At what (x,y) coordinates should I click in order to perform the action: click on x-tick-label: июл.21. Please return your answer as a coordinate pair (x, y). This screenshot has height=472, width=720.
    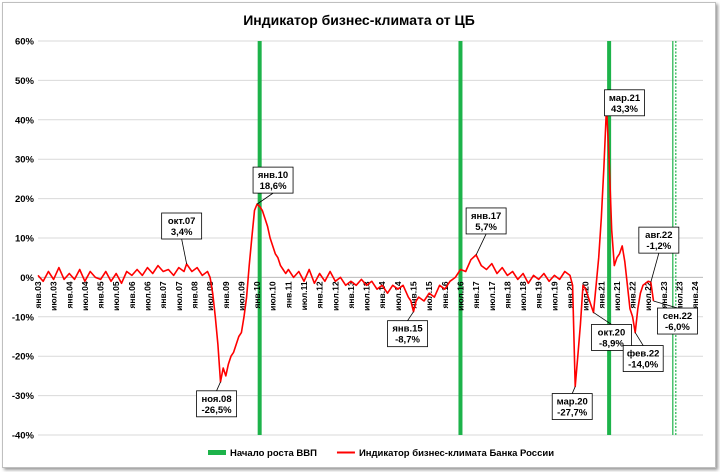
    Looking at the image, I should click on (617, 296).